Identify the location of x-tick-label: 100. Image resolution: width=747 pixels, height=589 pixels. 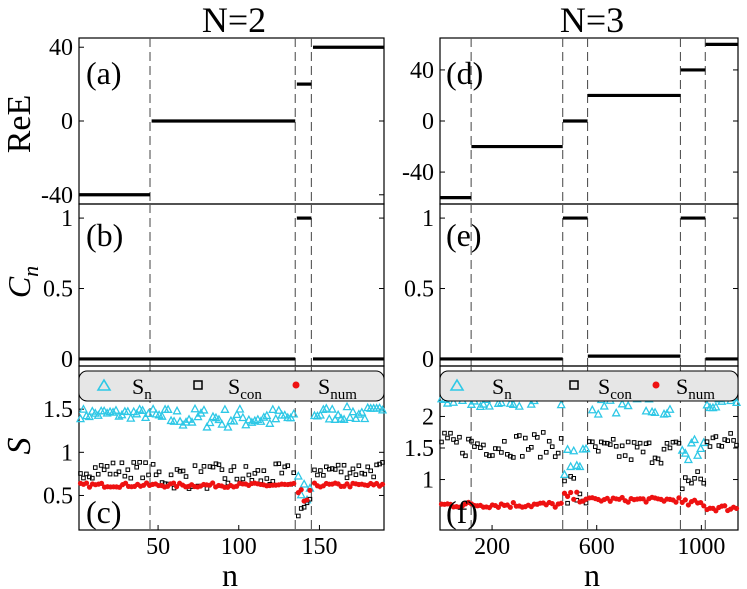
(239, 547).